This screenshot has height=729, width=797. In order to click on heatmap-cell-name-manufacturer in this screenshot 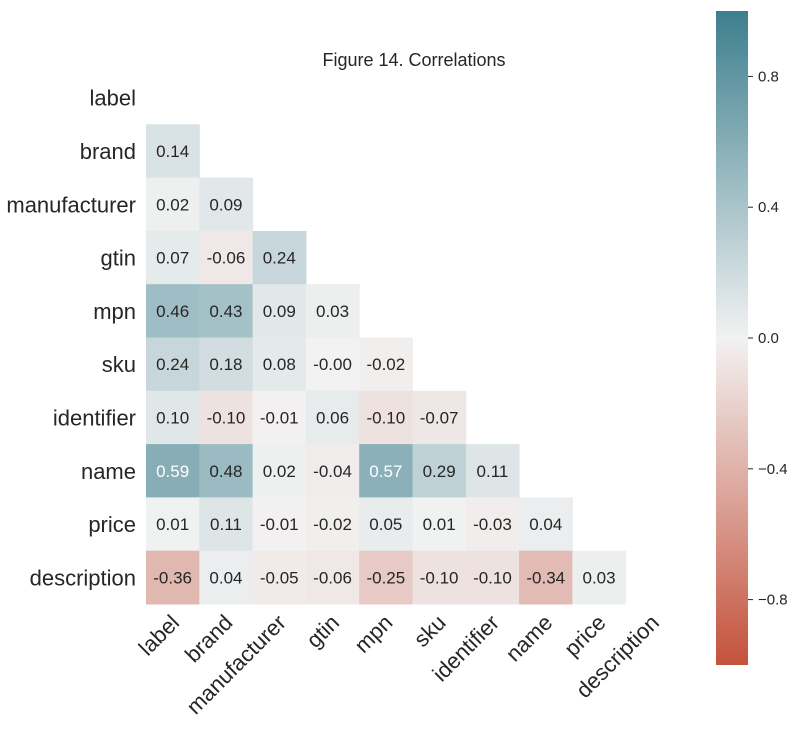, I will do `click(279, 471)`.